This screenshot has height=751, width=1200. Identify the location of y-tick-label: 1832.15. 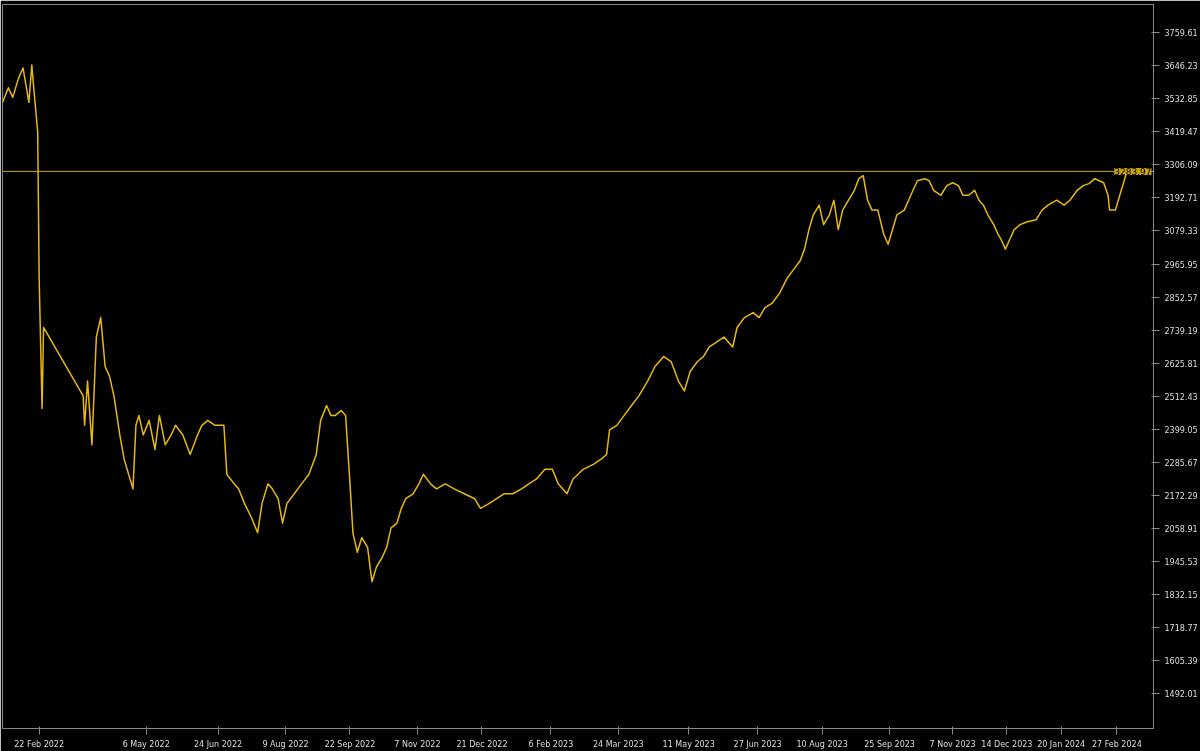
(1181, 595).